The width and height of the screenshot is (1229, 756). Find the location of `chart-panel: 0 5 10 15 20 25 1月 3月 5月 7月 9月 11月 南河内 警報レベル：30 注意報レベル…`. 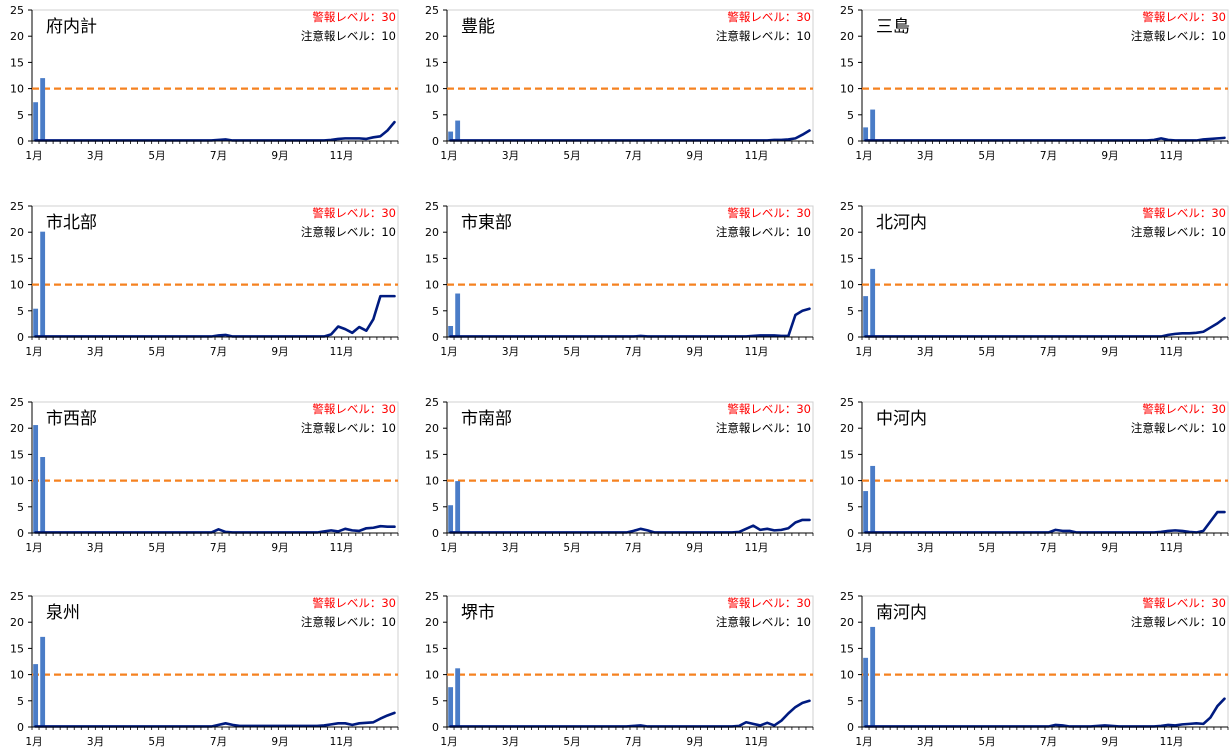

chart-panel: 0 5 10 15 20 25 1月 3月 5月 7月 9月 11月 南河内 警報レベル：30 注意報レベル… is located at coordinates (1034, 669).